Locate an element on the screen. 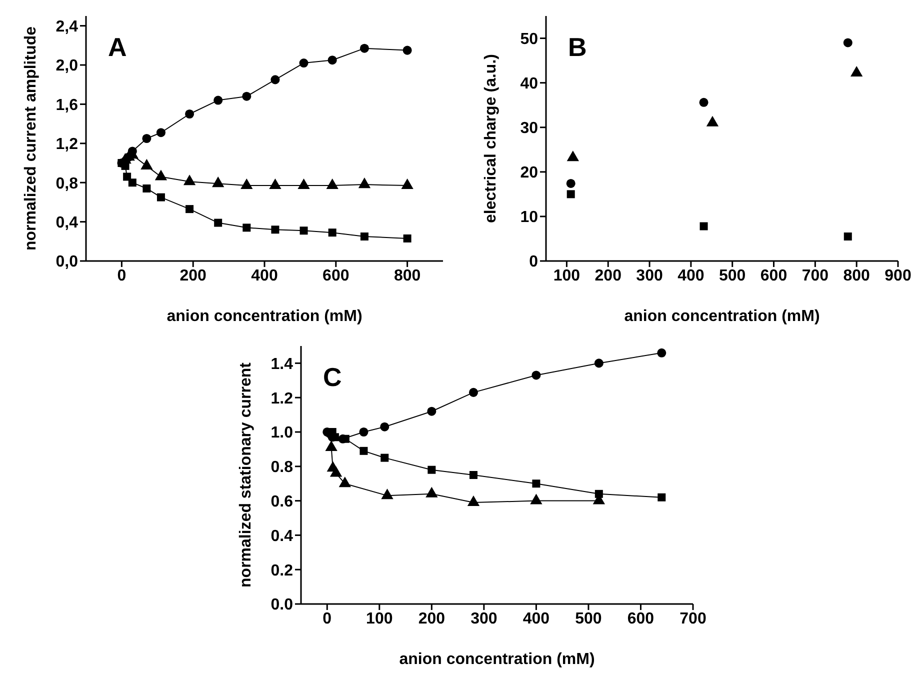  y-tick-label: 1,6 is located at coordinates (67, 105).